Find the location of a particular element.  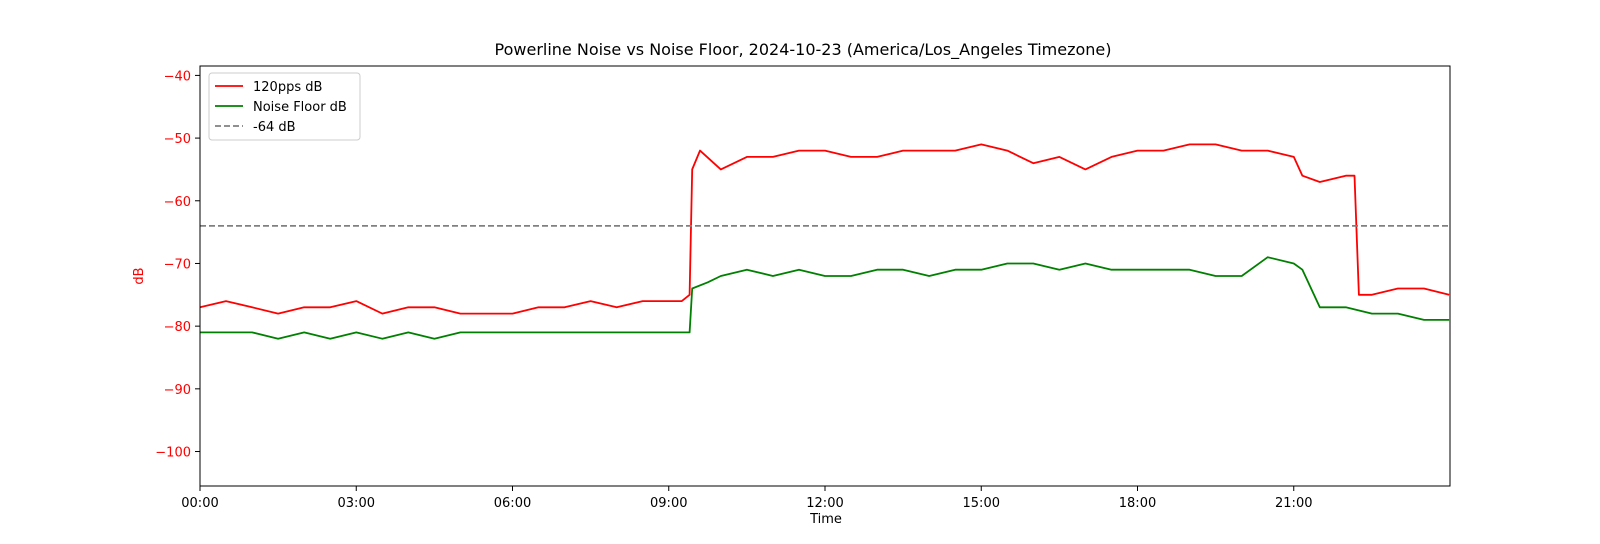

legend-box is located at coordinates (284, 106).